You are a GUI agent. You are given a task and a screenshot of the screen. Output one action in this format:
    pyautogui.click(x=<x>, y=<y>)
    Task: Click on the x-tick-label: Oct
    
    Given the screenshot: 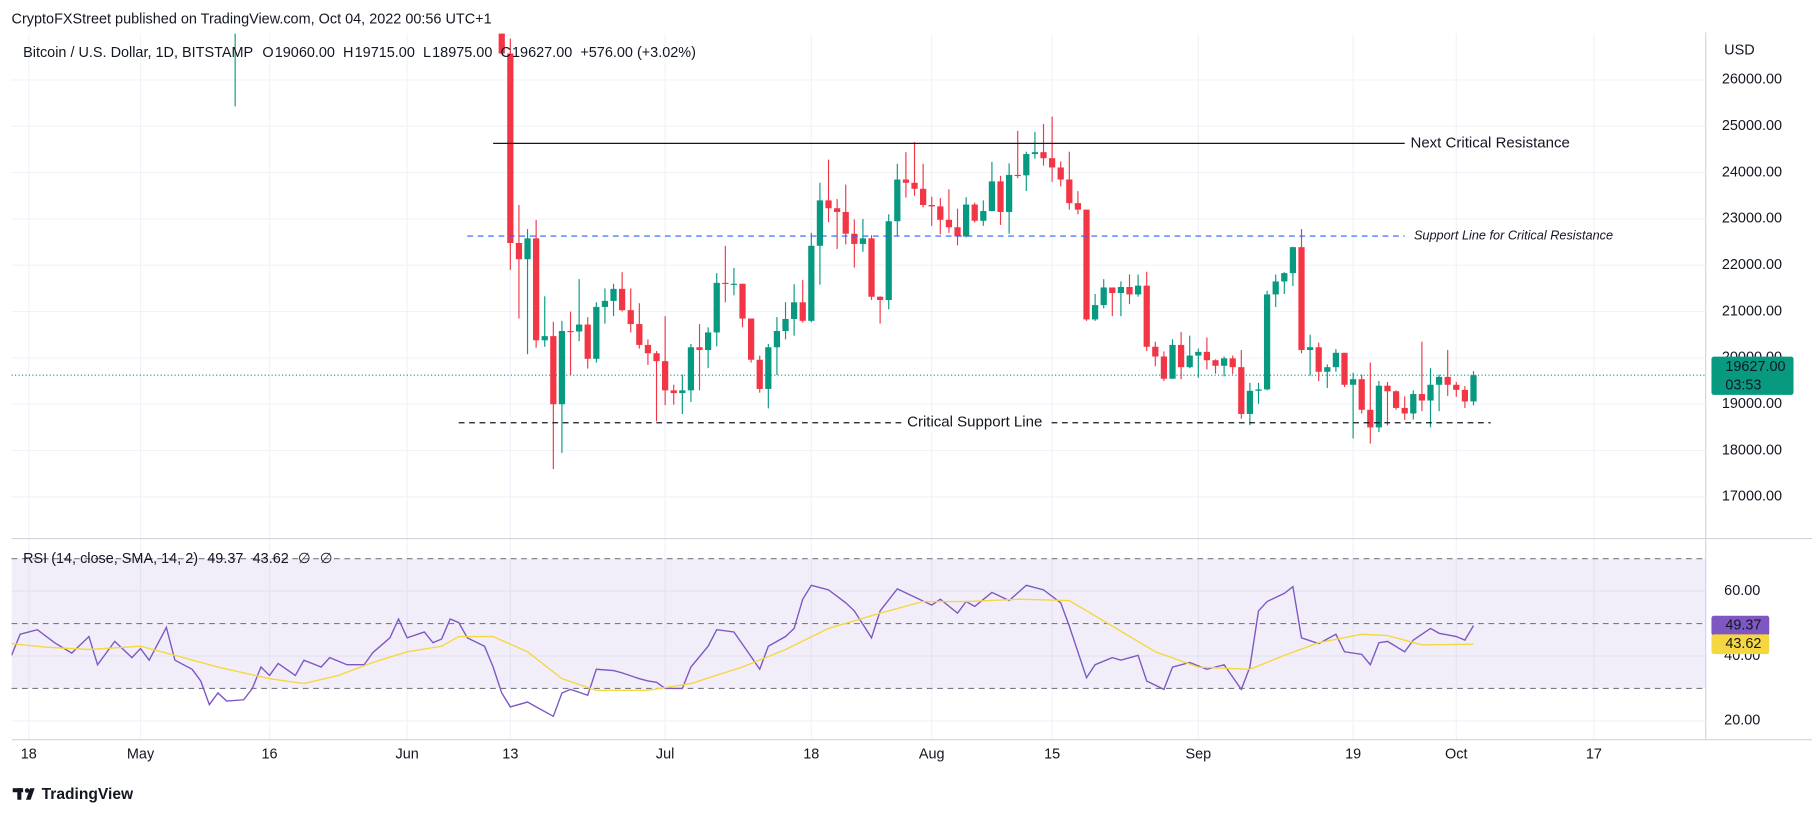 What is the action you would take?
    pyautogui.click(x=1456, y=754)
    